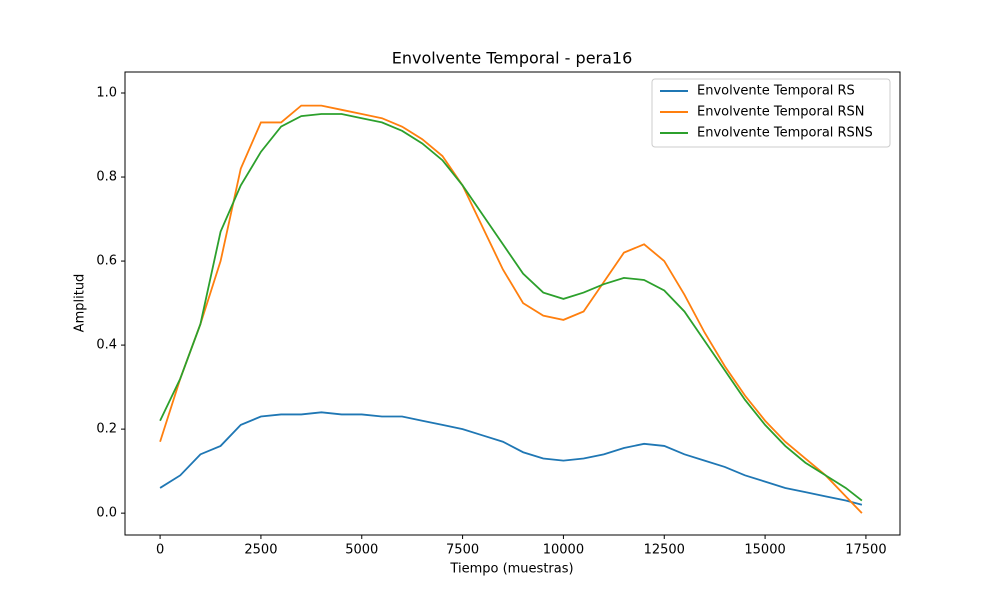 This screenshot has height=600, width=1000. Describe the element at coordinates (664, 550) in the screenshot. I see `x-tick-label: 12500` at that location.